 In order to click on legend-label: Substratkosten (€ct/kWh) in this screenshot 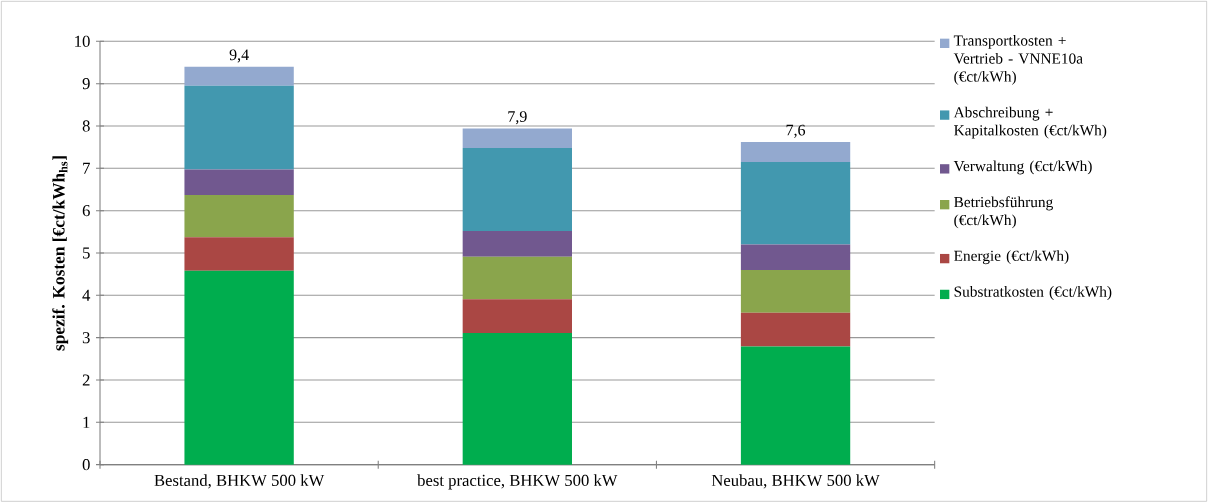, I will do `click(1033, 293)`.